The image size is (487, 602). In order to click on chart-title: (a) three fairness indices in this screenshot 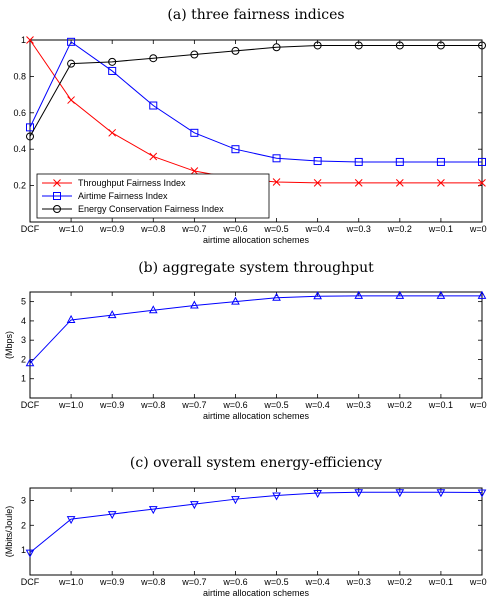, I will do `click(255, 15)`.